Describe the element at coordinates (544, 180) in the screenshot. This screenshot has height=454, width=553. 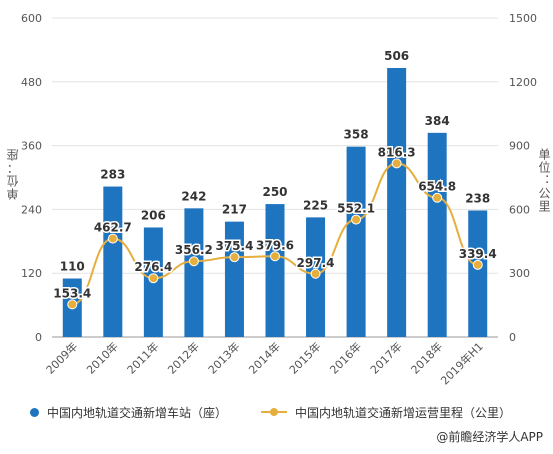
I see `y-axis-right-label: 单位：公里` at that location.